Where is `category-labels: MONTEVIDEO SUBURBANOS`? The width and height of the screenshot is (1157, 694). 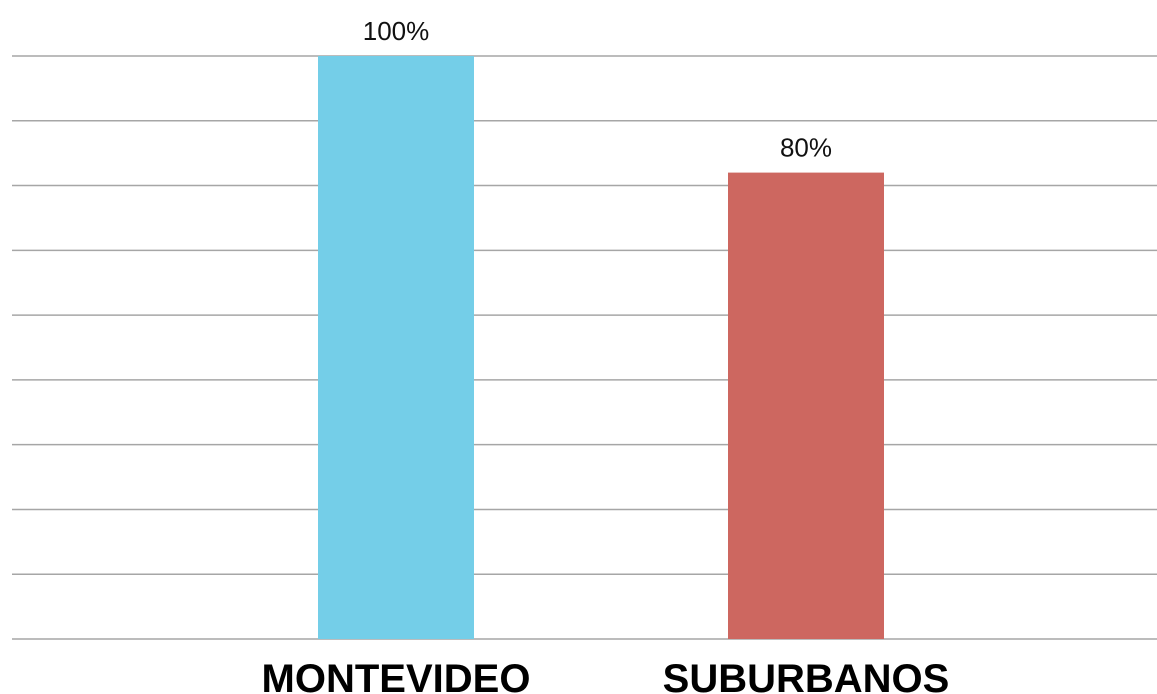 category-labels: MONTEVIDEO SUBURBANOS is located at coordinates (606, 675).